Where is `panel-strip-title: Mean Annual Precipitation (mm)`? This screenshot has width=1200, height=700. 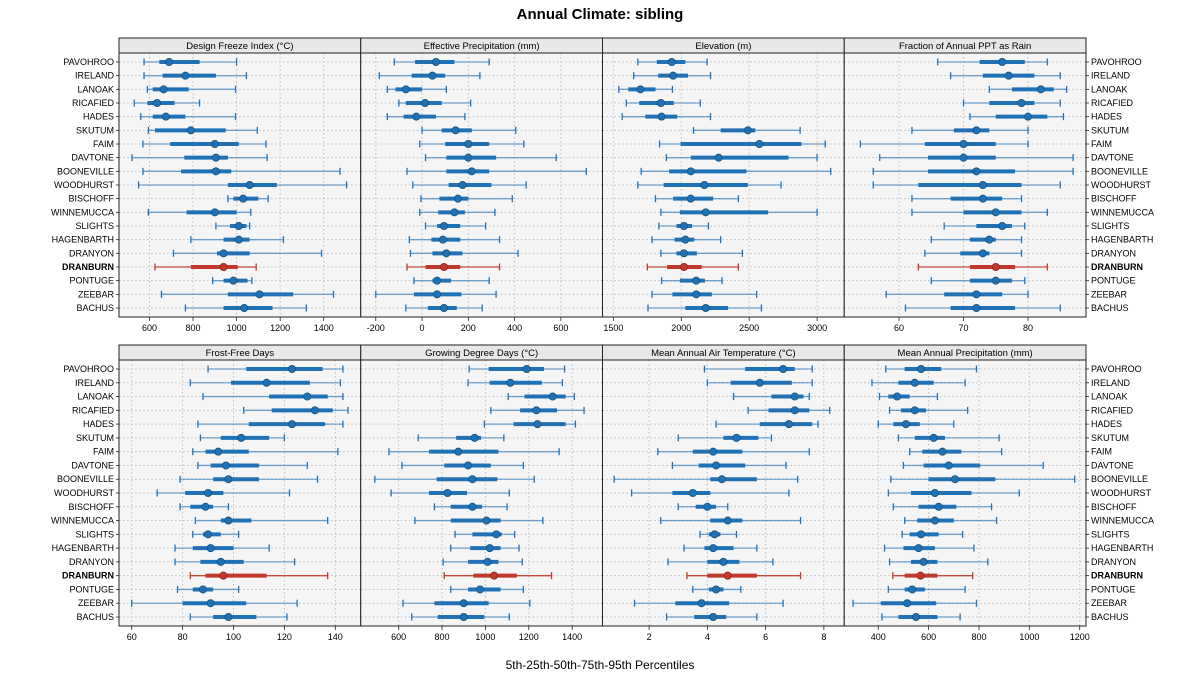 panel-strip-title: Mean Annual Precipitation (mm) is located at coordinates (965, 353).